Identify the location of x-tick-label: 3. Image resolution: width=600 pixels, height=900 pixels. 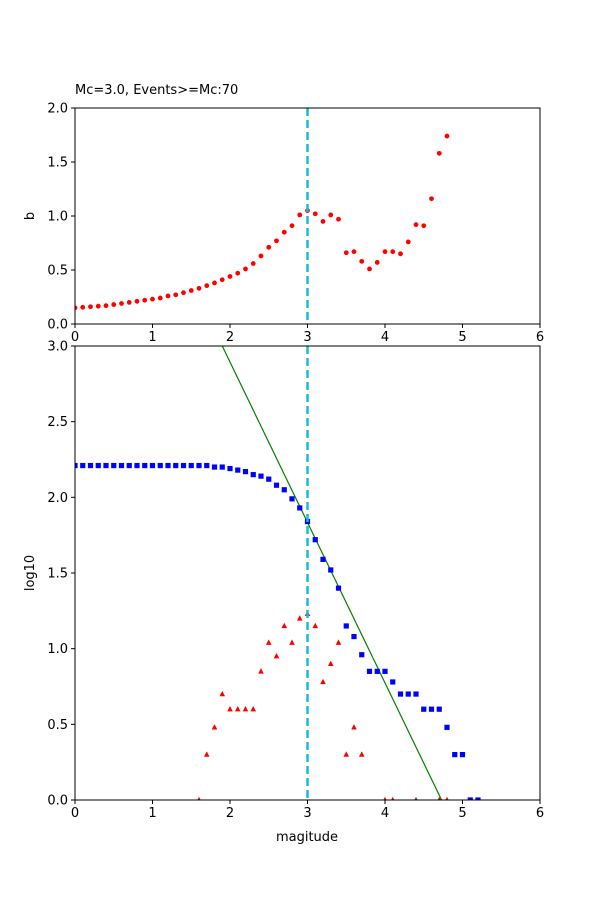
(307, 813).